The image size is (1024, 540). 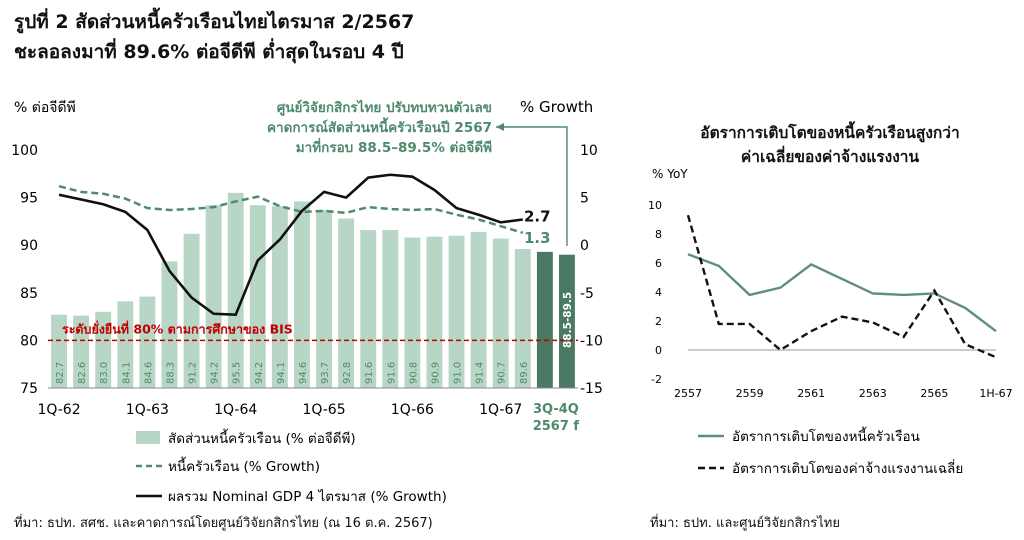 What do you see at coordinates (584, 199) in the screenshot?
I see `right-axis-tick: 5` at bounding box center [584, 199].